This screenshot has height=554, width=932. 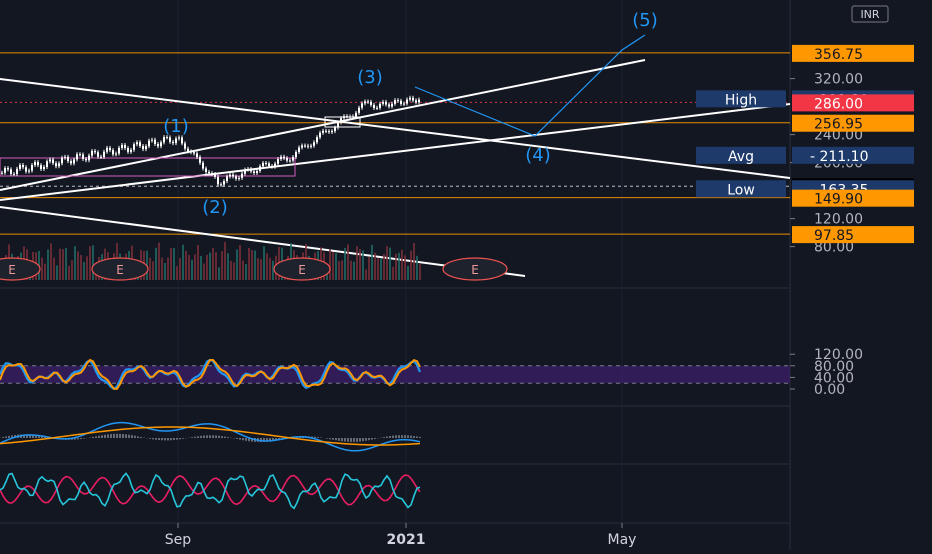 What do you see at coordinates (834, 367) in the screenshot?
I see `osc-tick-label: 80.00` at bounding box center [834, 367].